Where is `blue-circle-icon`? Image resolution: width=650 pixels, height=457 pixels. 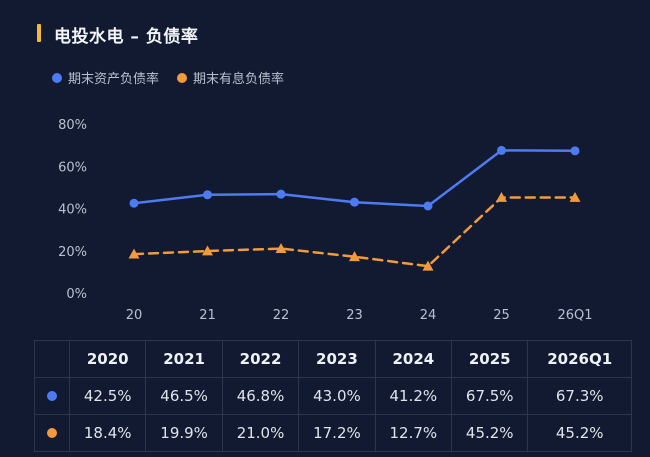
blue-circle-icon is located at coordinates (52, 396).